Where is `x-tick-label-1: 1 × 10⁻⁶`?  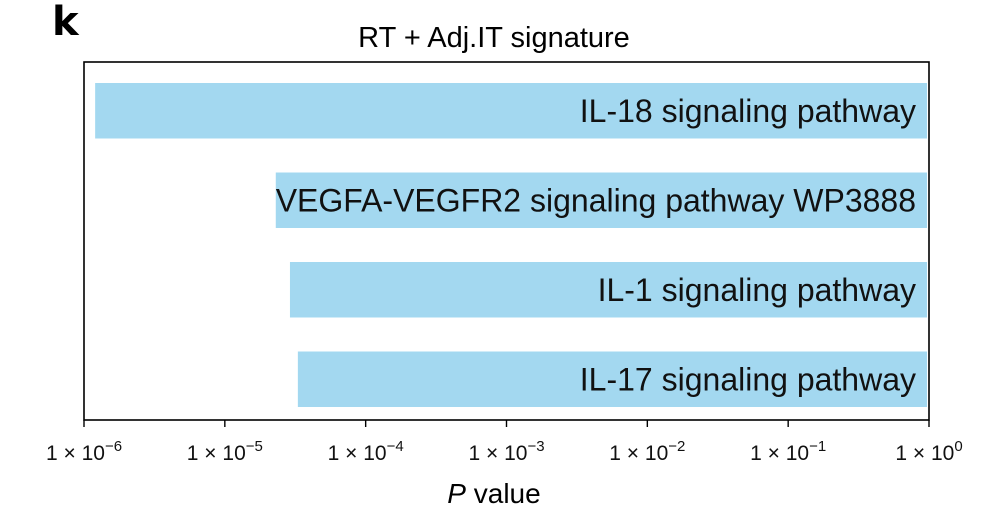
x-tick-label-1: 1 × 10⁻⁶ is located at coordinates (84, 451).